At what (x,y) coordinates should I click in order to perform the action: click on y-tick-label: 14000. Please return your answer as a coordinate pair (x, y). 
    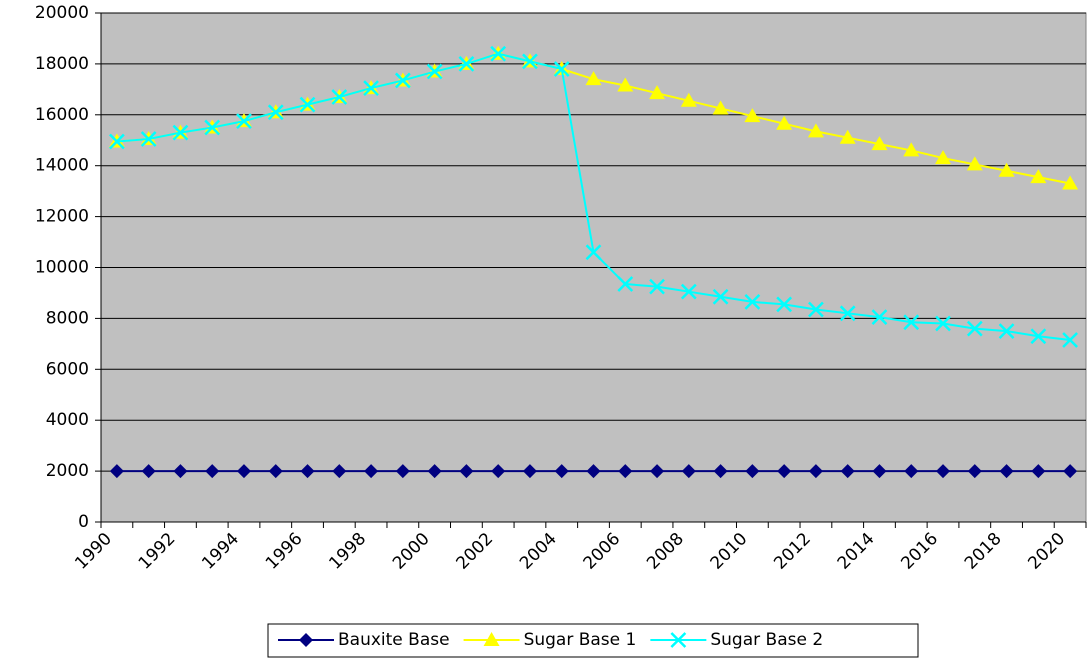
    Looking at the image, I should click on (62, 166).